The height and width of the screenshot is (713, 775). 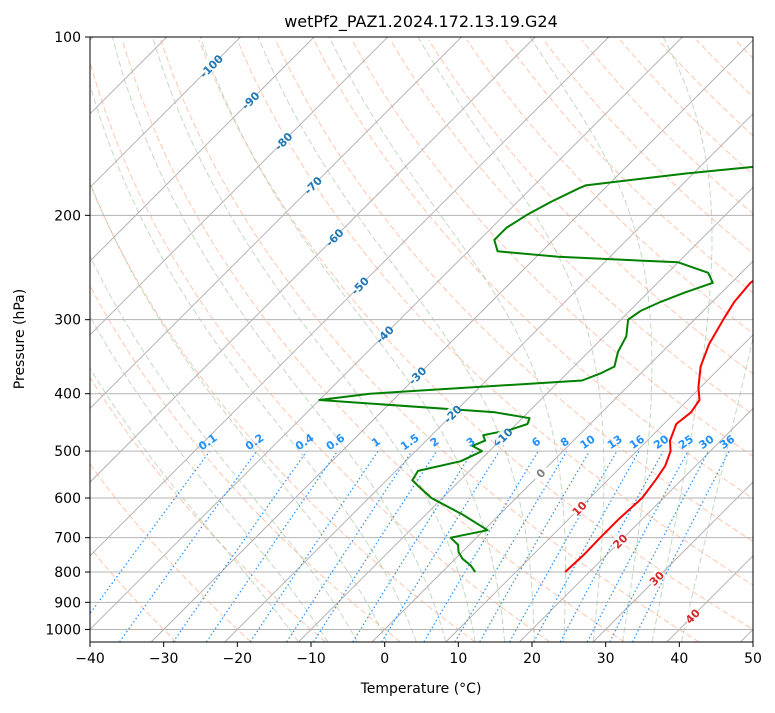 I want to click on y-tick-label: 400, so click(x=67, y=395).